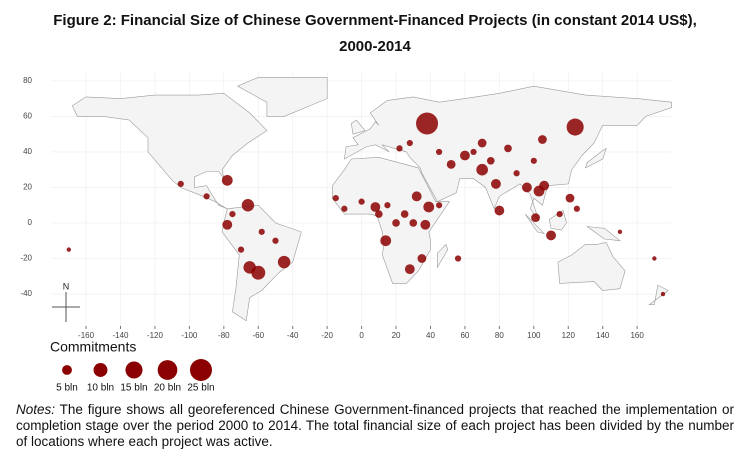 The image size is (750, 459). Describe the element at coordinates (27, 187) in the screenshot. I see `y-tick-label: 20` at that location.